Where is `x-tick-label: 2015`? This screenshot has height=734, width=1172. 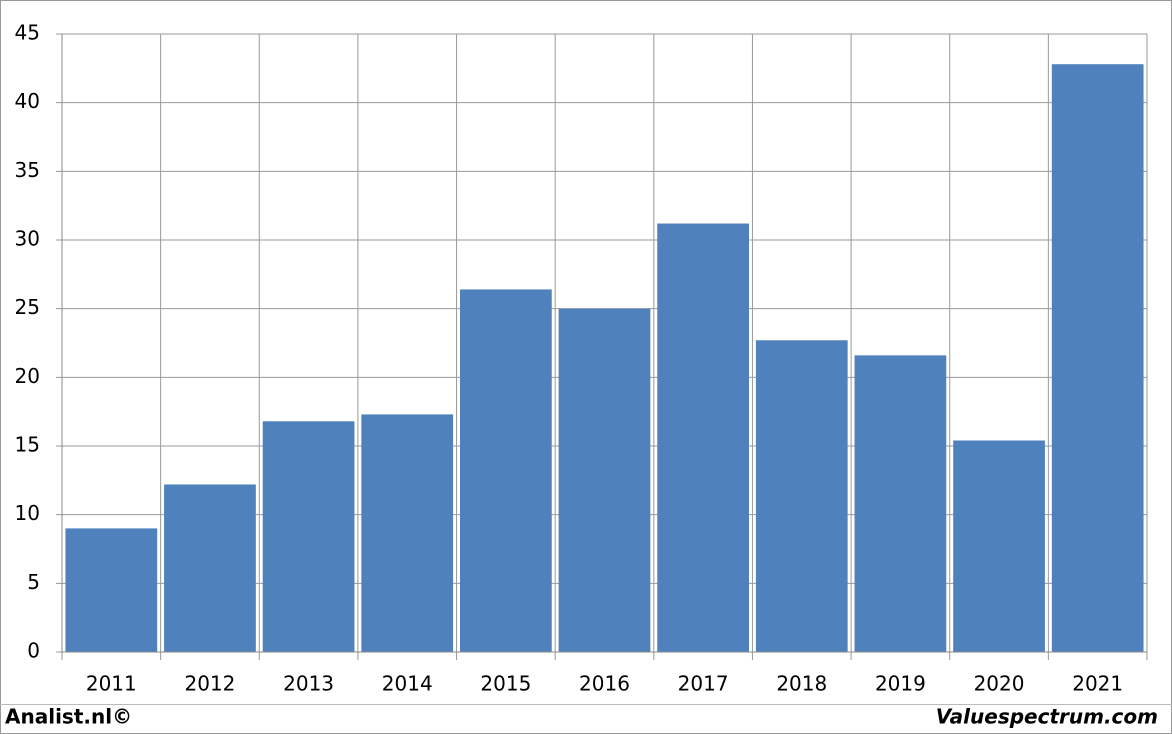
x-tick-label: 2015 is located at coordinates (505, 684).